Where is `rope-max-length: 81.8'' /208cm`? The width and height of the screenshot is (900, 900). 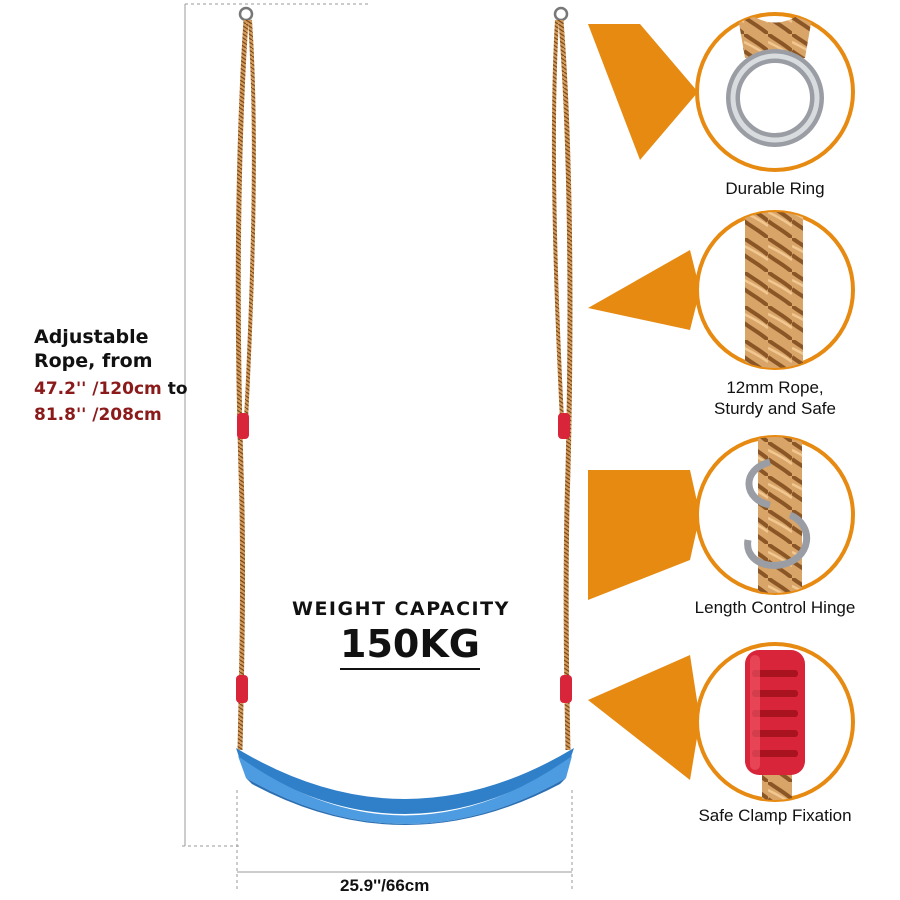
rope-max-length: 81.8'' /208cm is located at coordinates (98, 415).